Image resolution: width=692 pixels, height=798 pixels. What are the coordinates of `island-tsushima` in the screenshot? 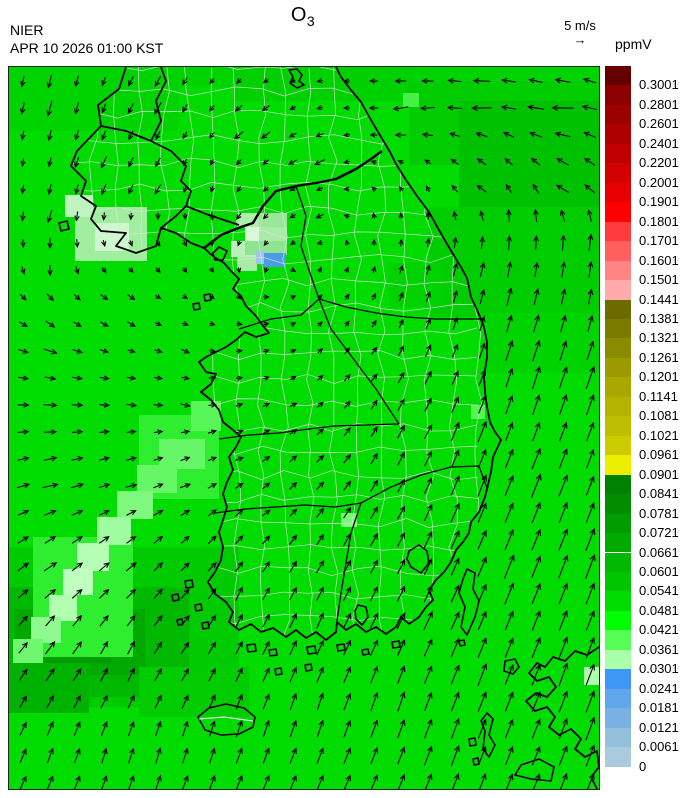 It's located at (469, 602).